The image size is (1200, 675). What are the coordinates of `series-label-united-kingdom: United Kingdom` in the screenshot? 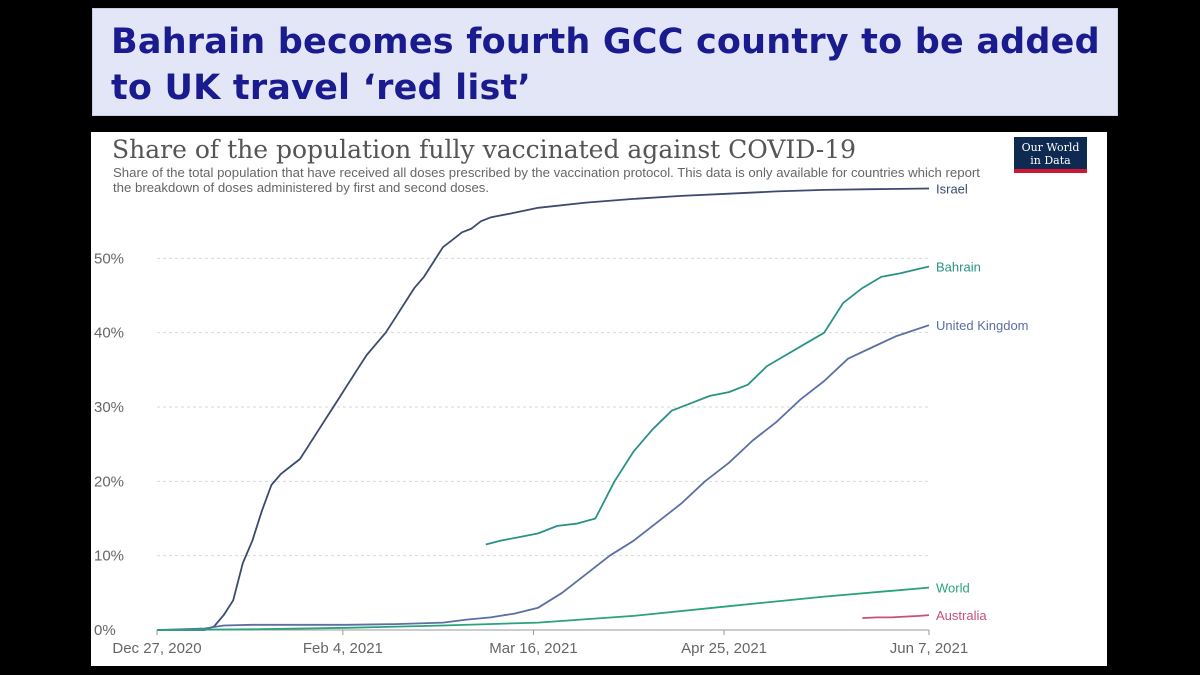 It's located at (982, 325).